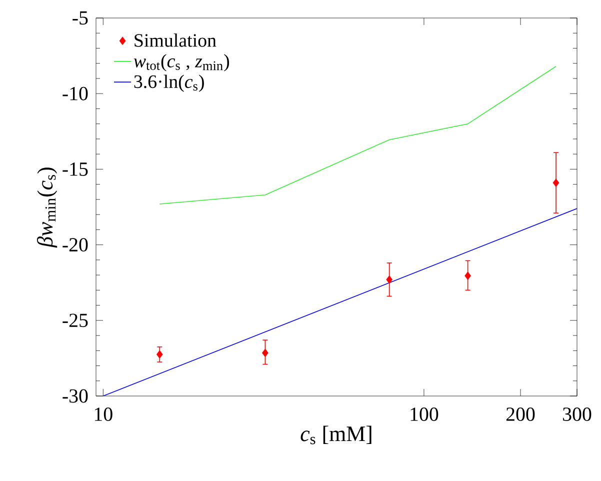  Describe the element at coordinates (577, 414) in the screenshot. I see `x-tick-label: 300` at that location.